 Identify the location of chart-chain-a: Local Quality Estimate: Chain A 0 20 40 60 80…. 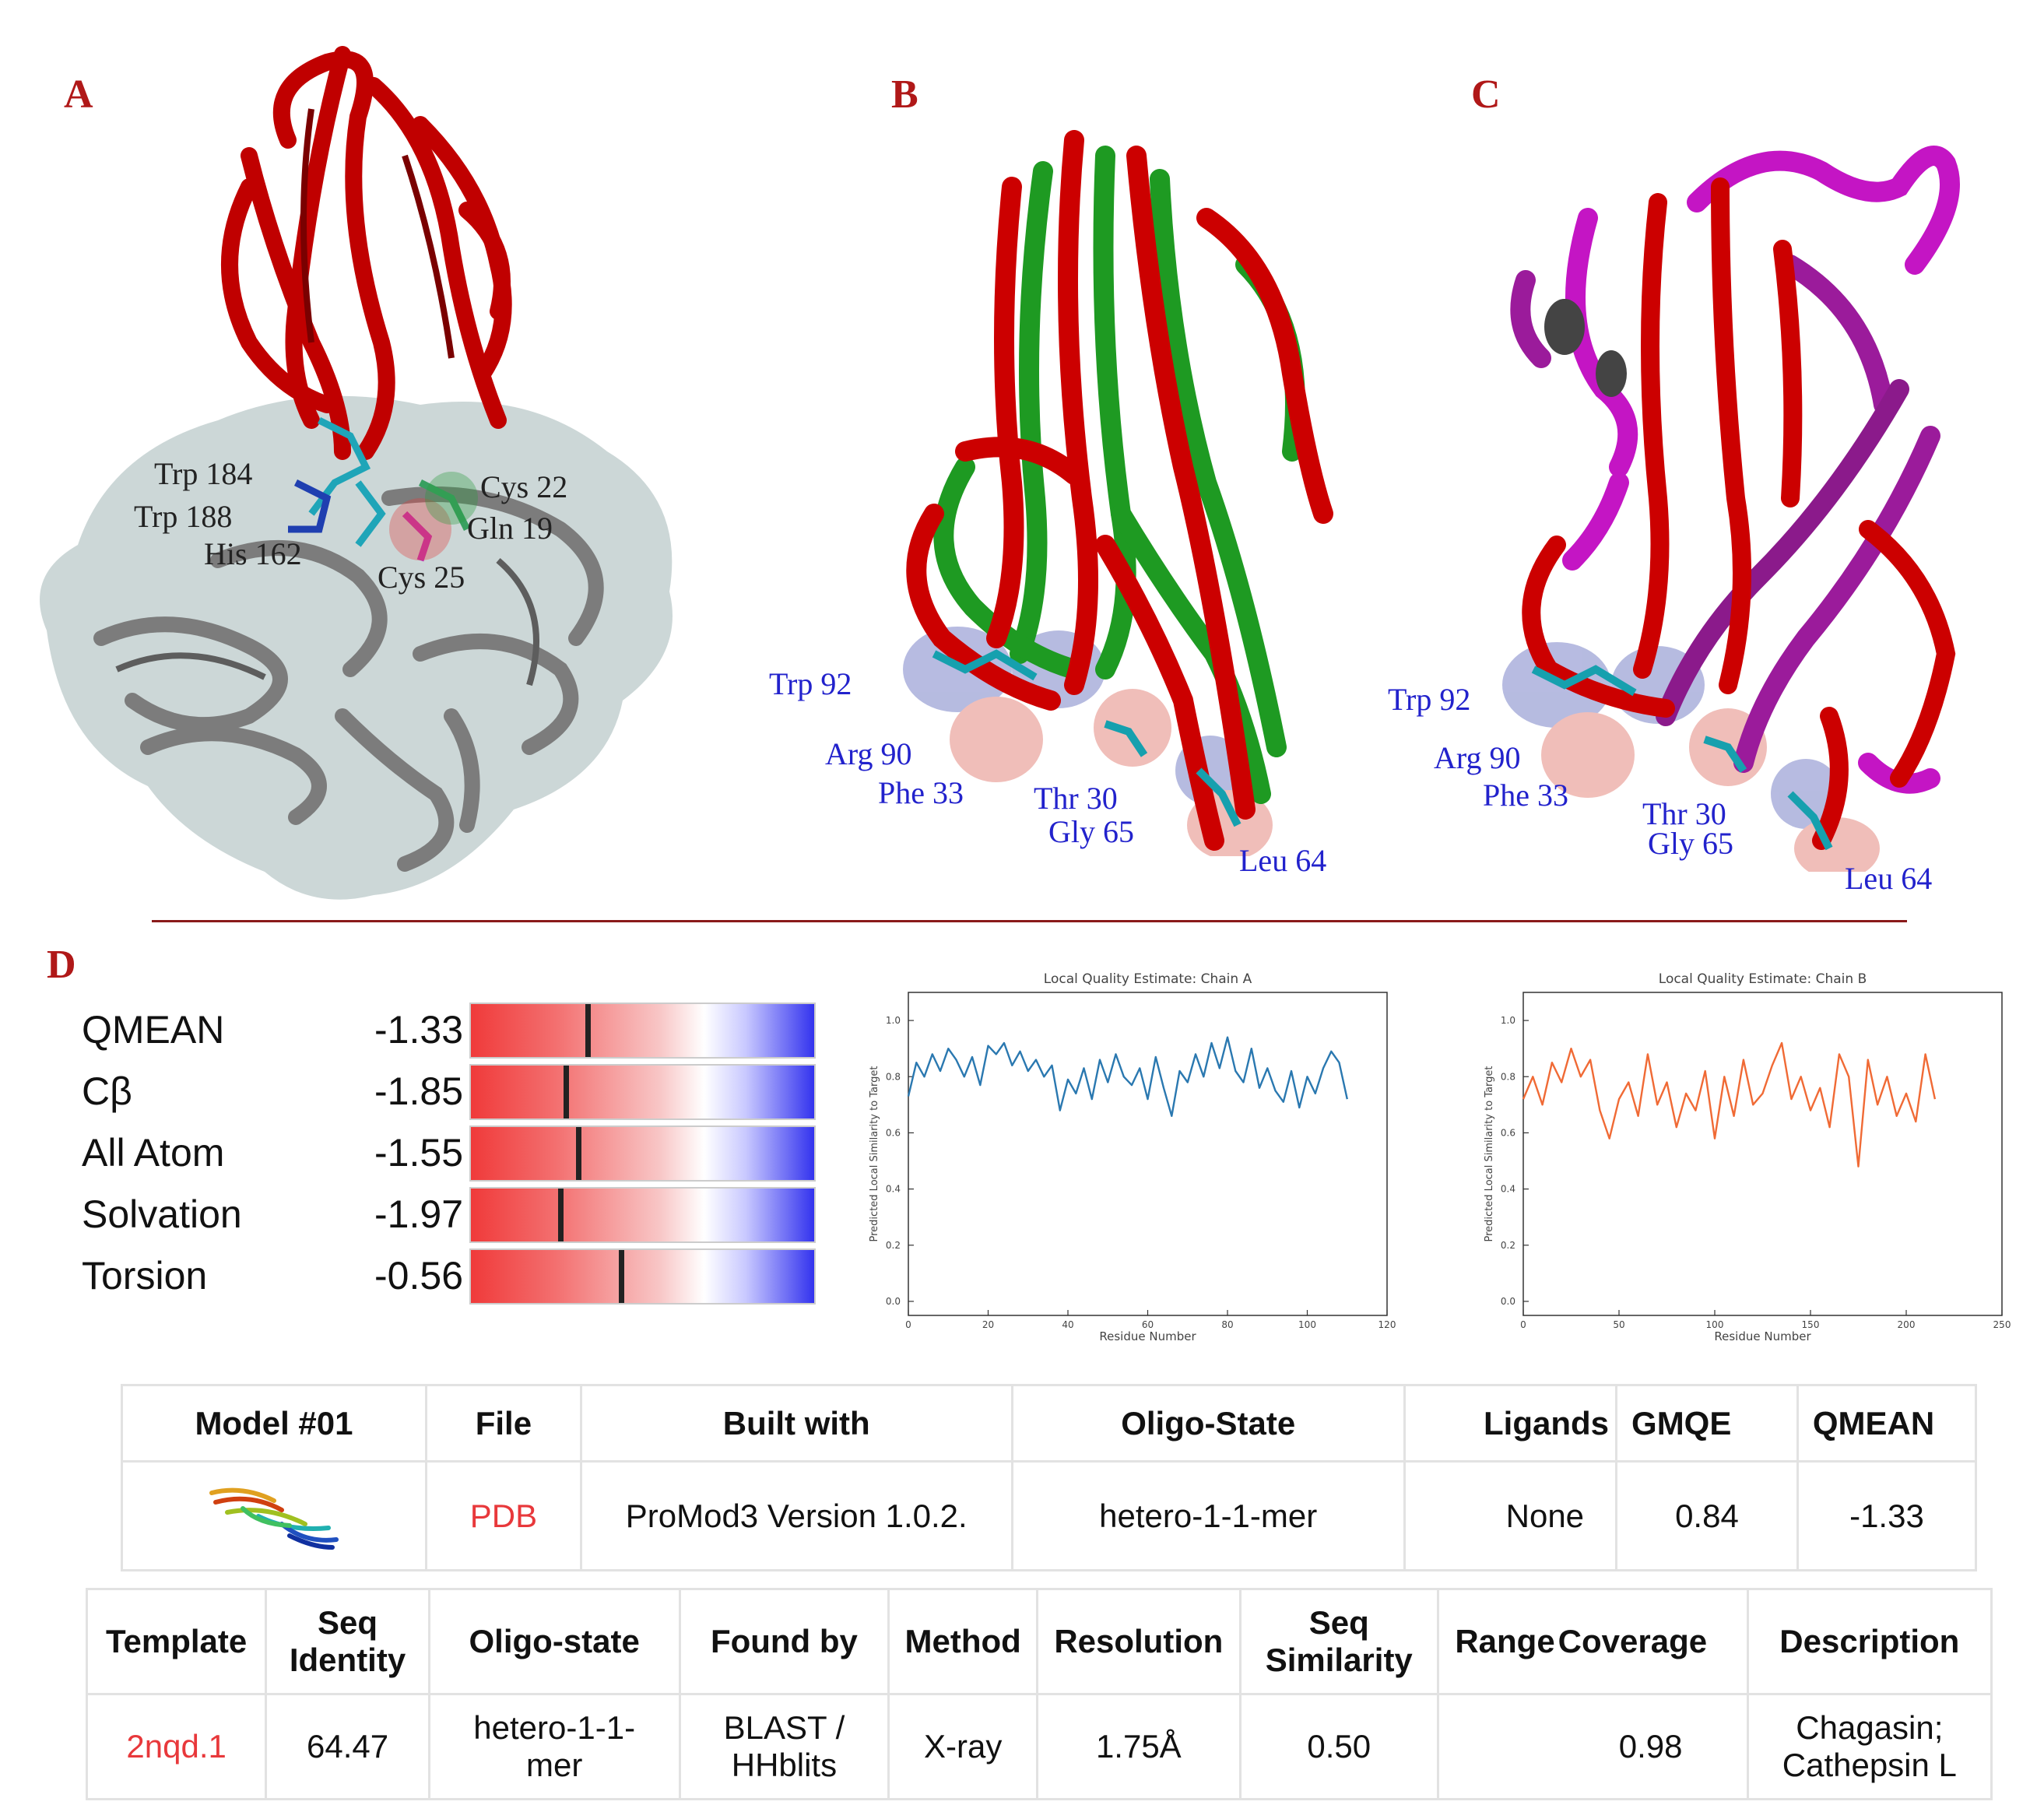
(1132, 1157).